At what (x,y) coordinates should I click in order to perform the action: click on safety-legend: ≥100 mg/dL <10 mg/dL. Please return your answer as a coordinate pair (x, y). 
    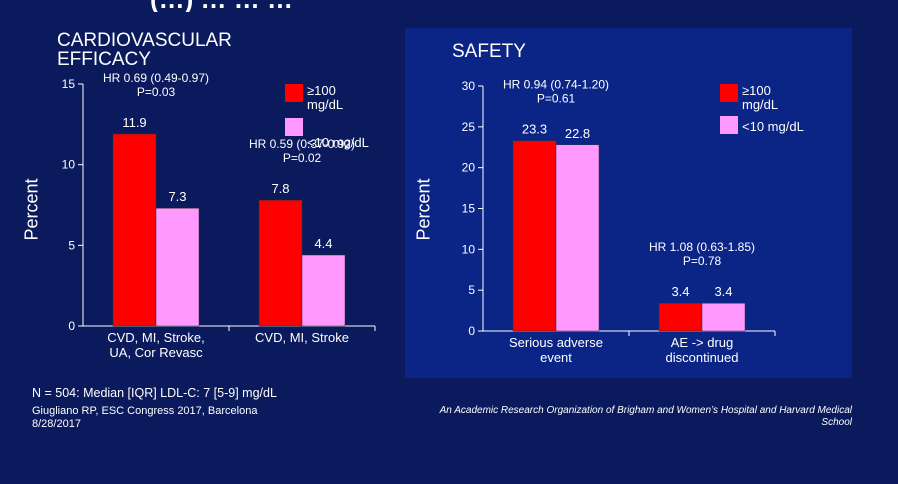
    Looking at the image, I should click on (775, 109).